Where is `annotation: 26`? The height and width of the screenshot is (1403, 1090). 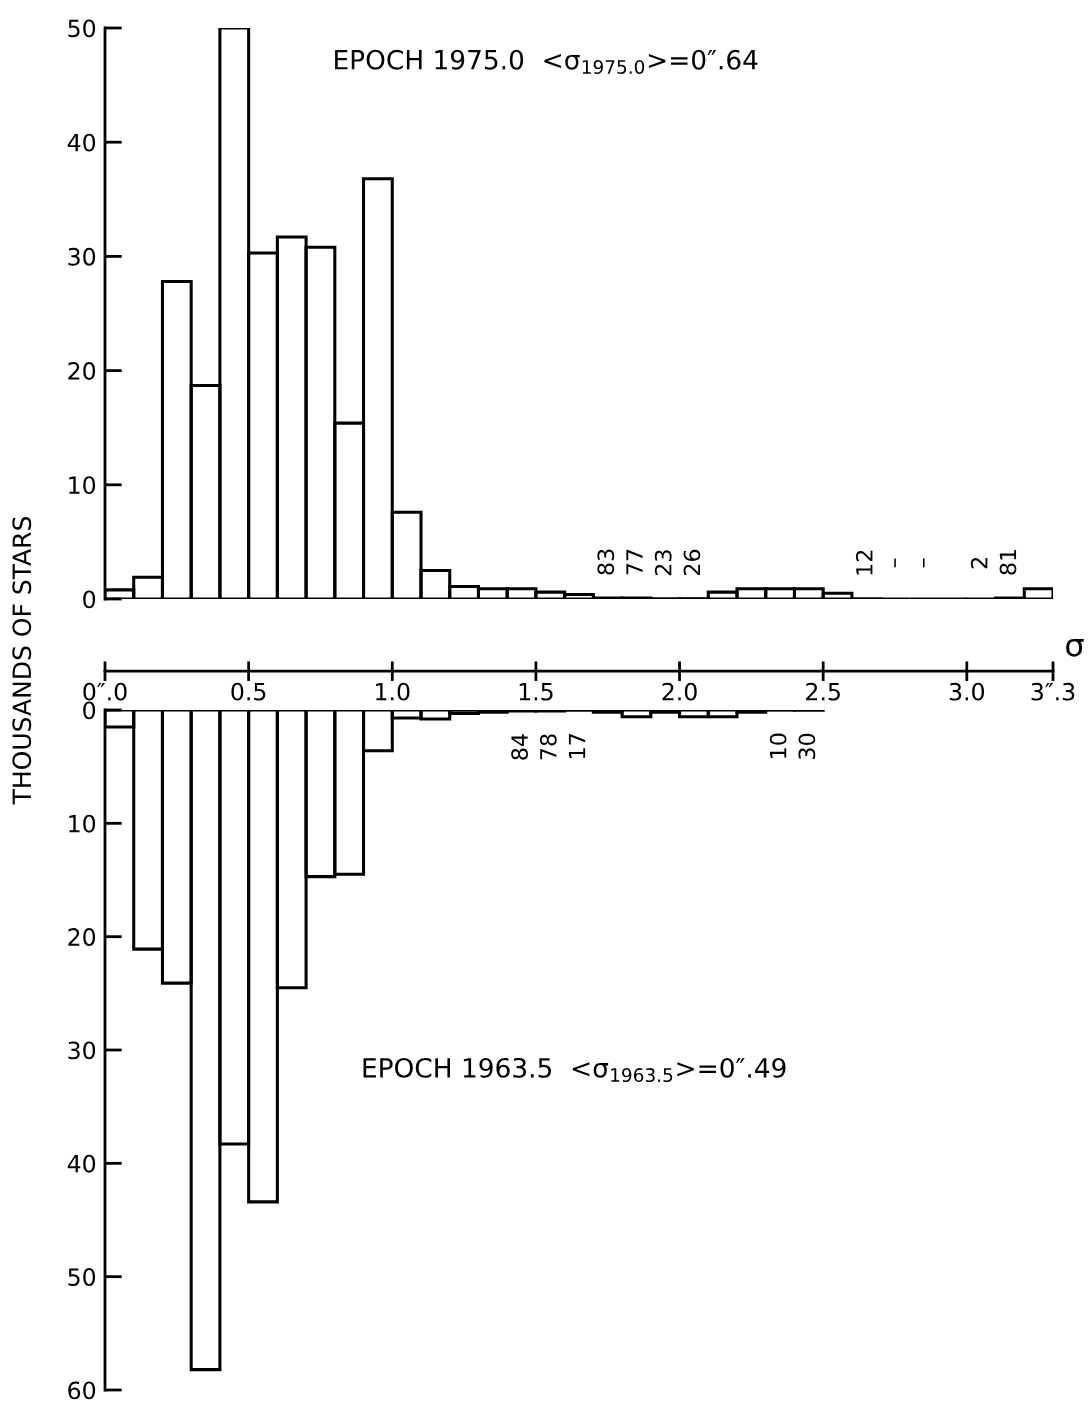
annotation: 26 is located at coordinates (692, 562).